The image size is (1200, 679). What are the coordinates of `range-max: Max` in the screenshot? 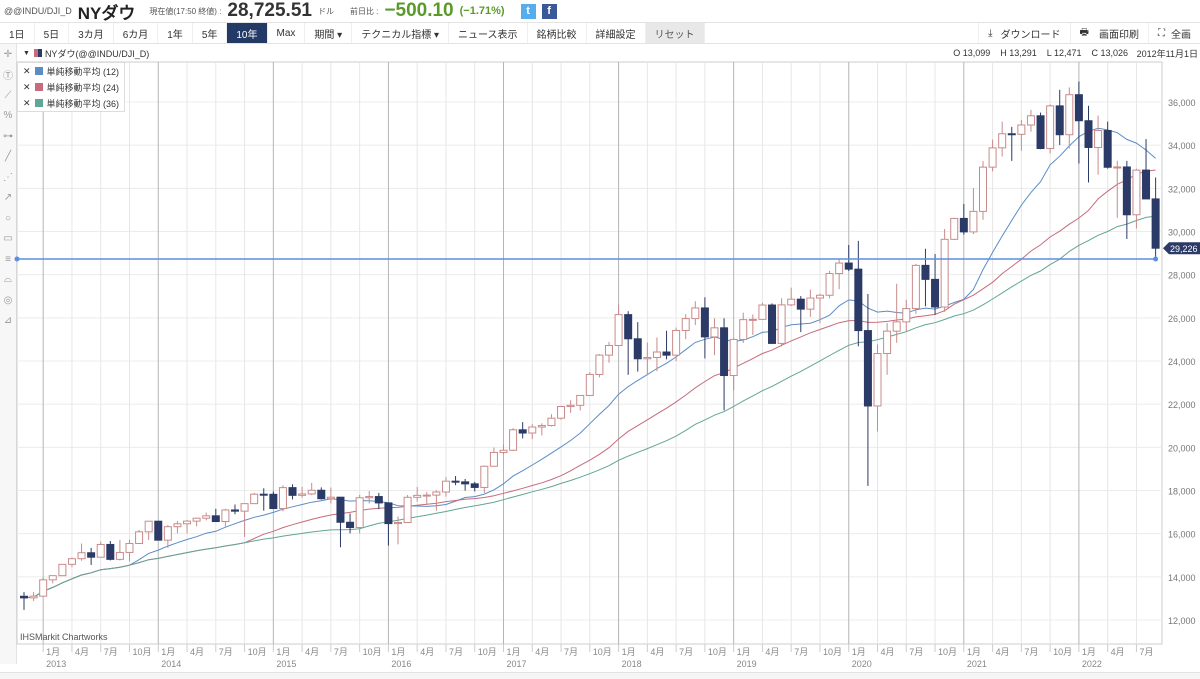 It's located at (287, 33).